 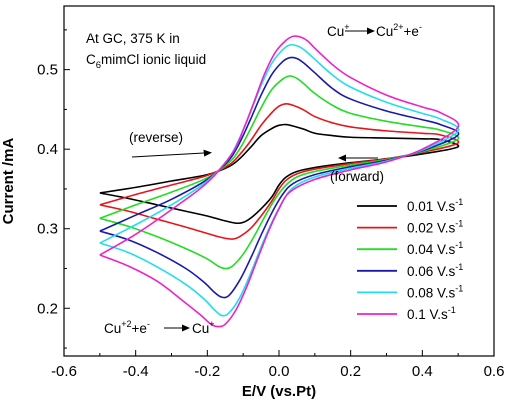 What do you see at coordinates (435, 205) in the screenshot?
I see `legend-label-series-1: 0.01 V.s-1` at bounding box center [435, 205].